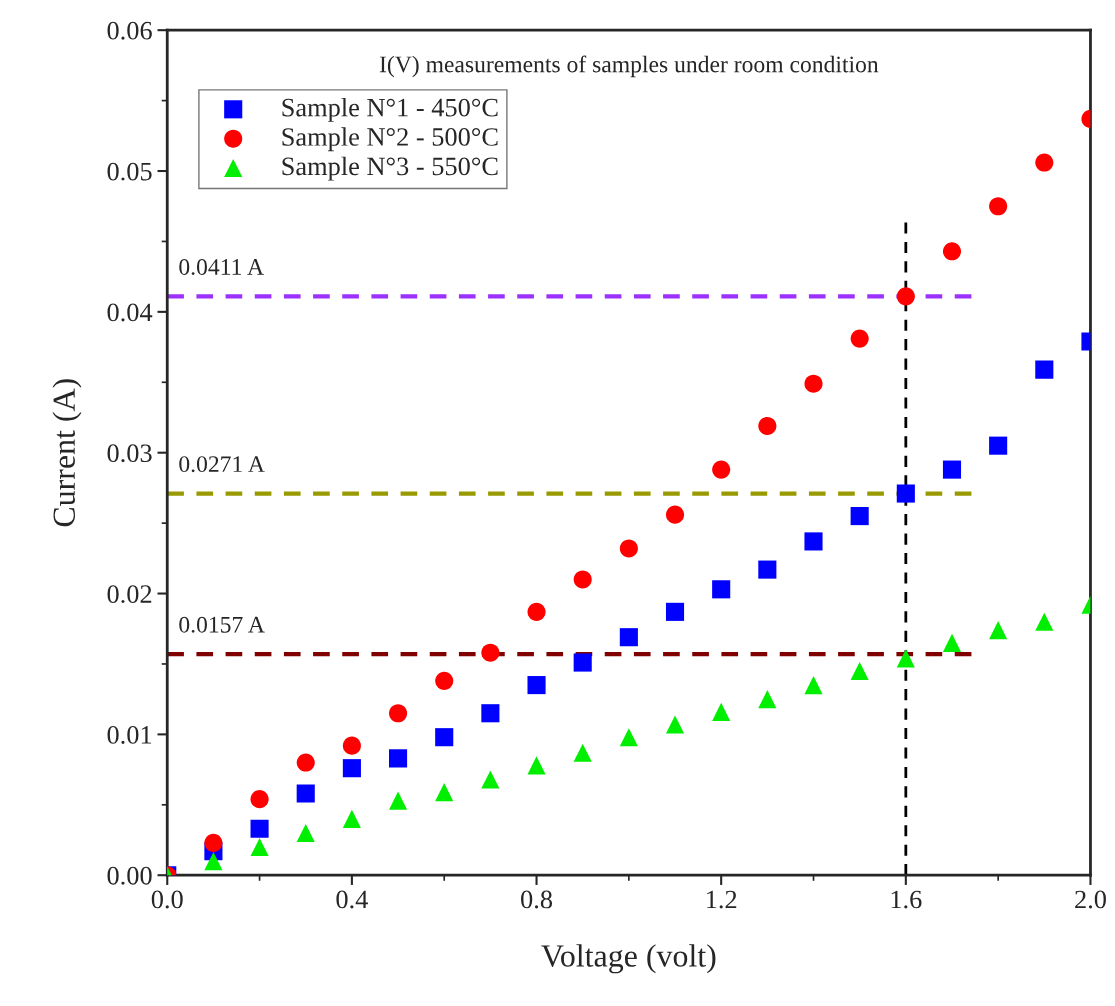  What do you see at coordinates (67, 453) in the screenshot?
I see `y-axis-title: Current (A)` at bounding box center [67, 453].